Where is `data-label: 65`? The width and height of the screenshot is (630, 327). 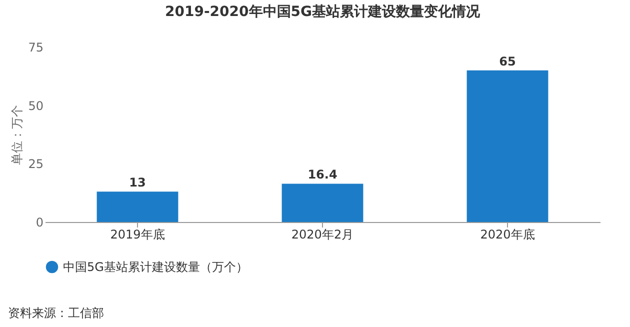 data-label: 65 is located at coordinates (507, 61).